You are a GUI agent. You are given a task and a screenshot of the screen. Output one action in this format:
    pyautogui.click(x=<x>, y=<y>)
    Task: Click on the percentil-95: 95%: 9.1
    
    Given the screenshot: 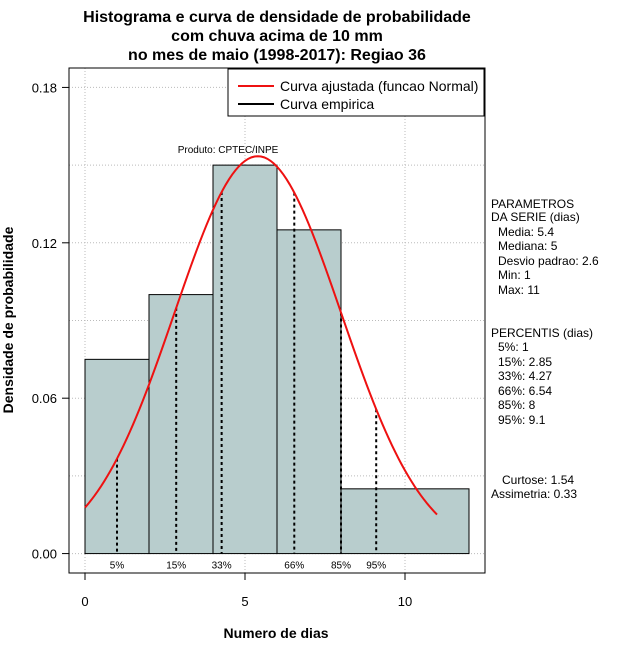 What is the action you would take?
    pyautogui.click(x=522, y=420)
    